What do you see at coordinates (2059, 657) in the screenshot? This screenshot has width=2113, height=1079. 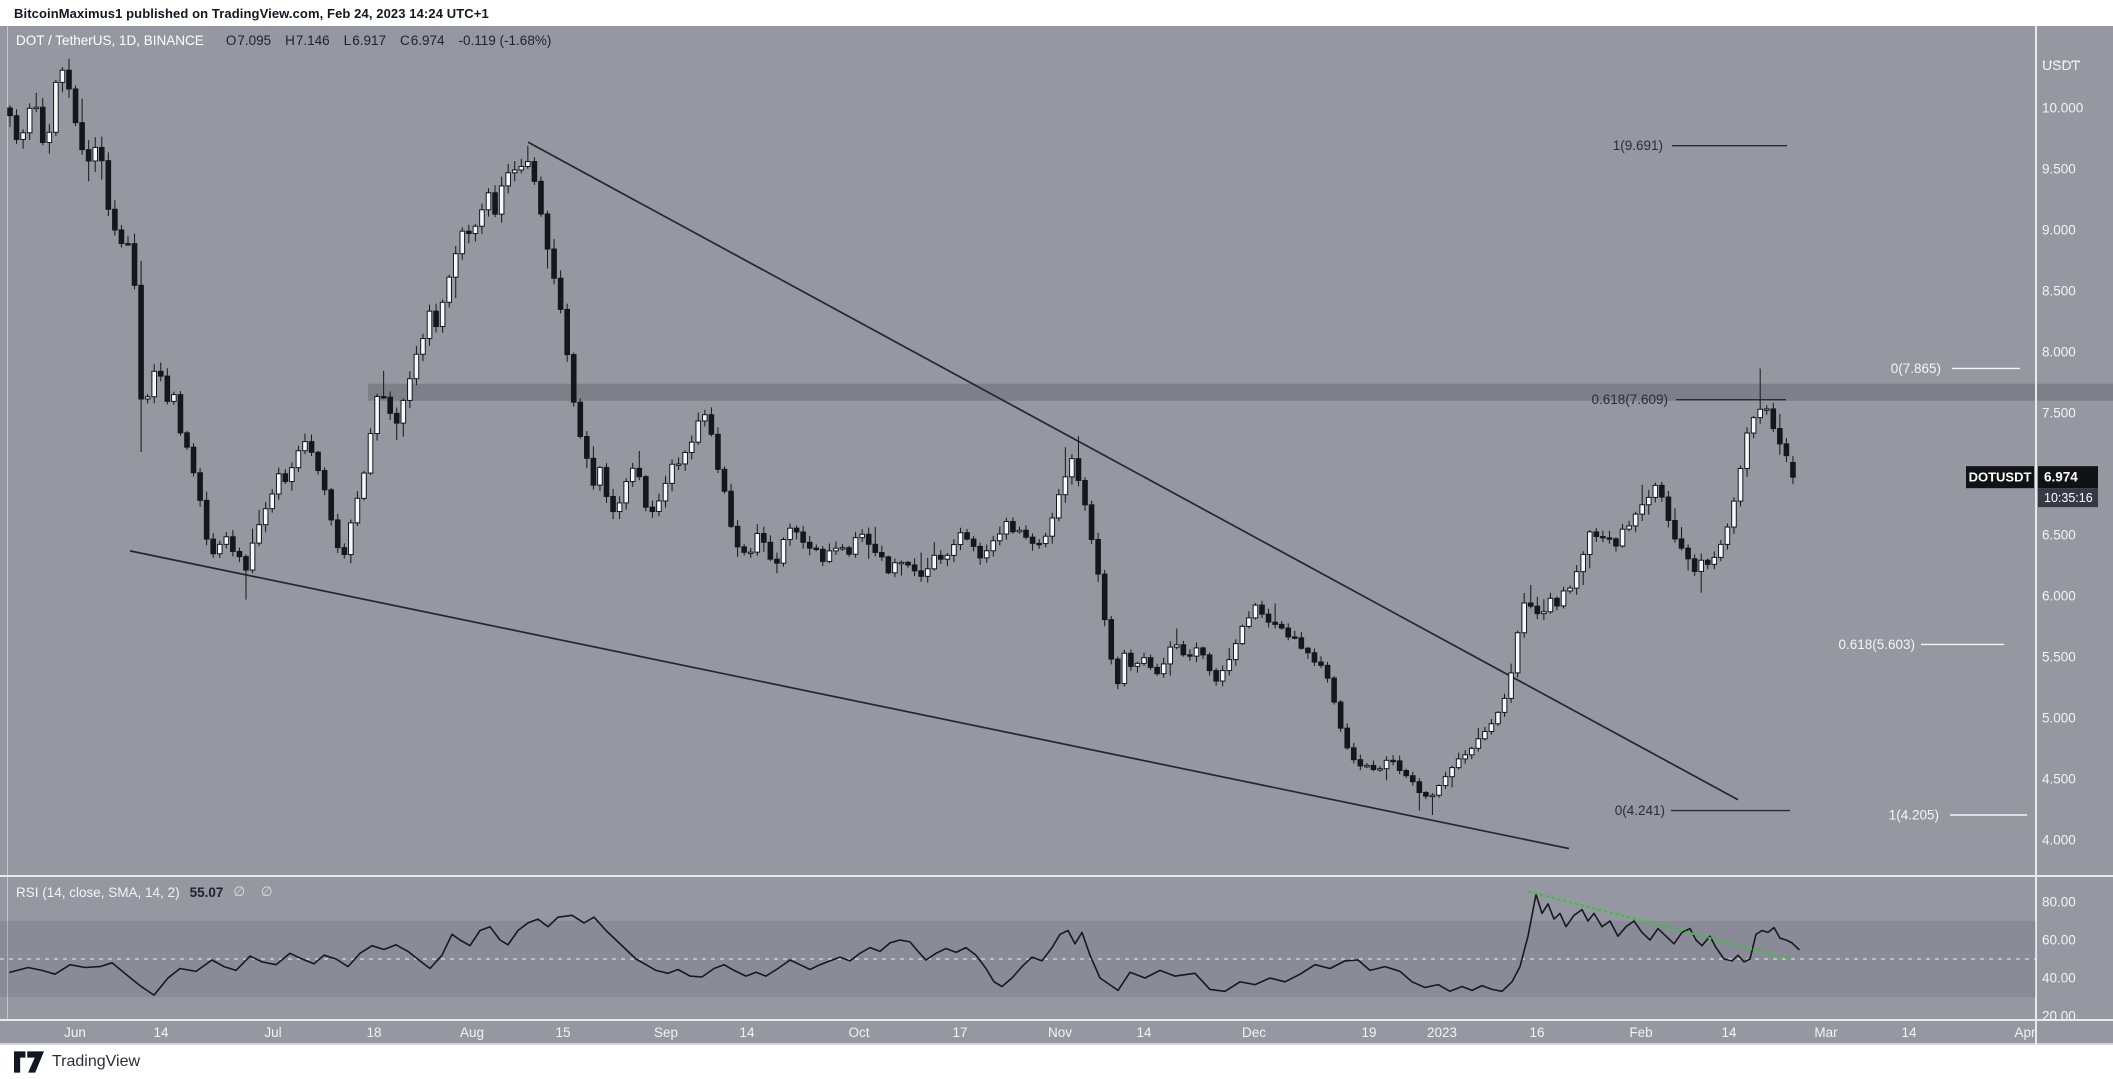 I see `price-axis-label: 5.500` at bounding box center [2059, 657].